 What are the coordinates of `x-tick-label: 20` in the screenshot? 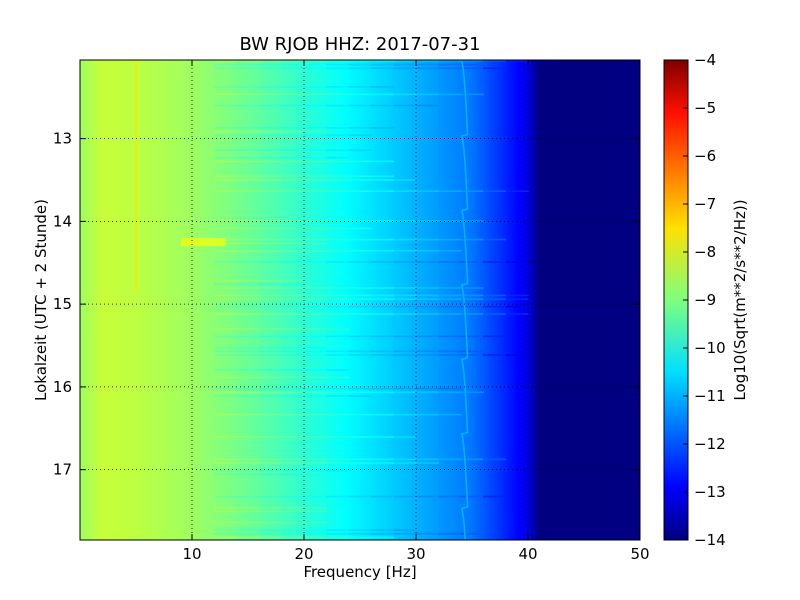 It's located at (303, 554).